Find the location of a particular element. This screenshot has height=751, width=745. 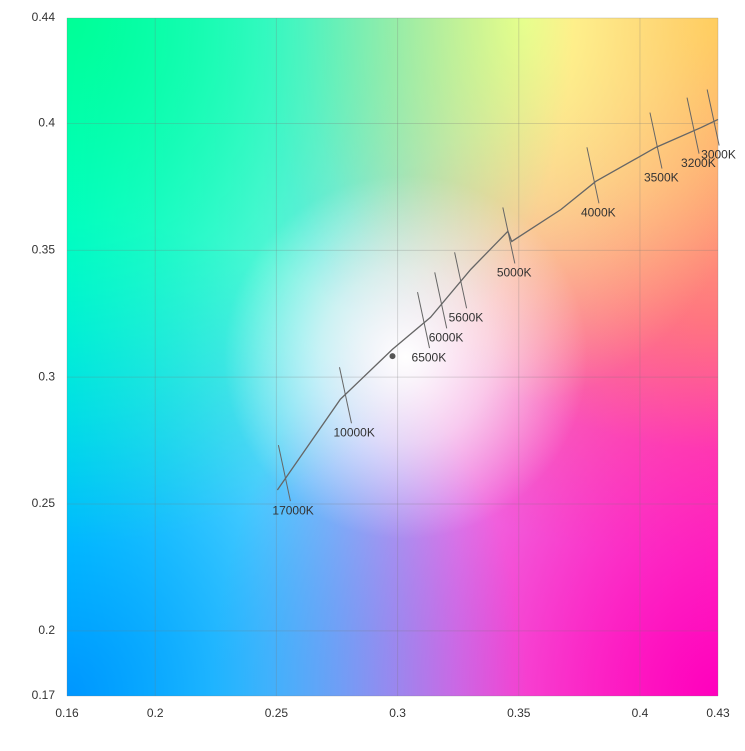

isotherm-label: 6500K is located at coordinates (429, 357).